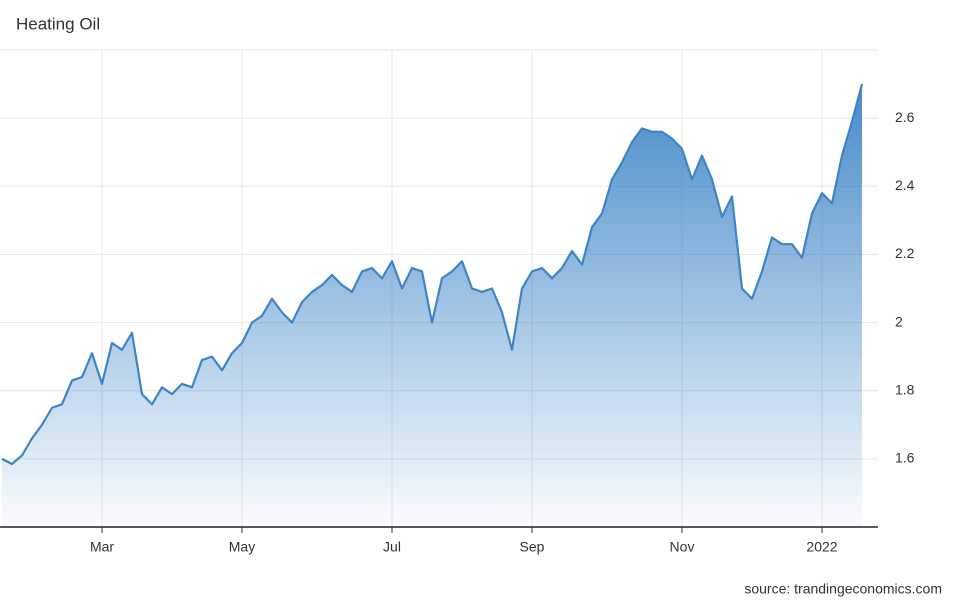 This screenshot has height=600, width=956. I want to click on x-tick-label: 2022, so click(821, 547).